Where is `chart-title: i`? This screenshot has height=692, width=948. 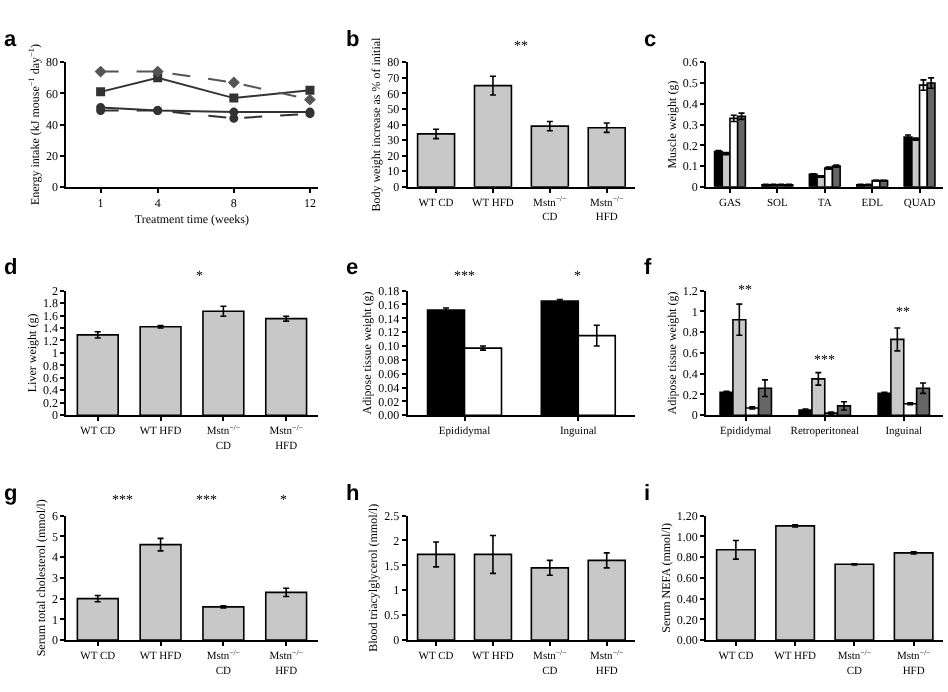
chart-title: i is located at coordinates (647, 494).